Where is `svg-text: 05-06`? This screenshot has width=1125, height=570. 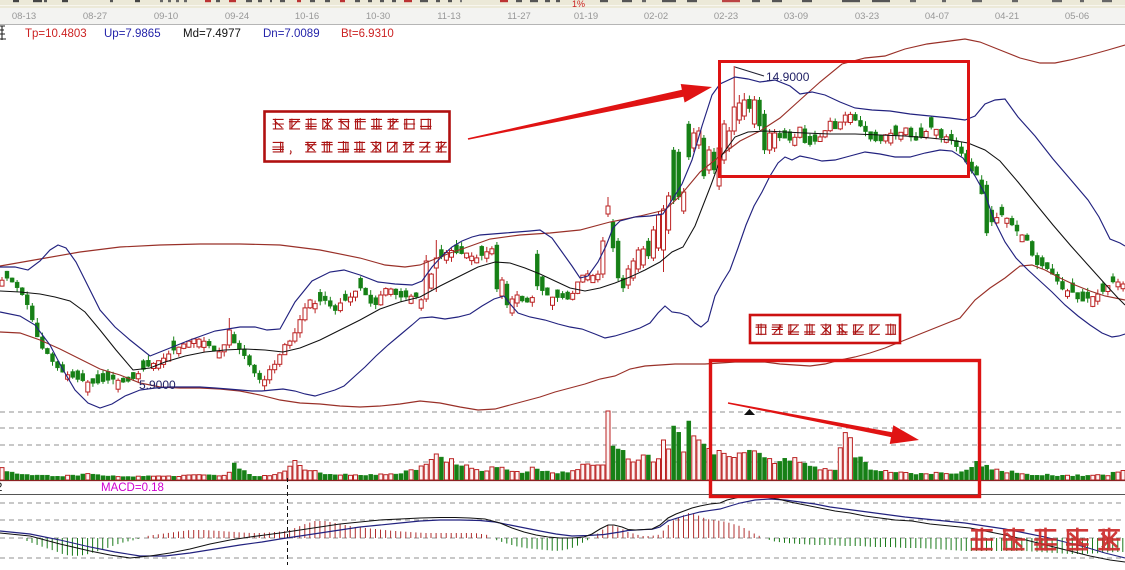 svg-text: 05-06 is located at coordinates (1077, 16).